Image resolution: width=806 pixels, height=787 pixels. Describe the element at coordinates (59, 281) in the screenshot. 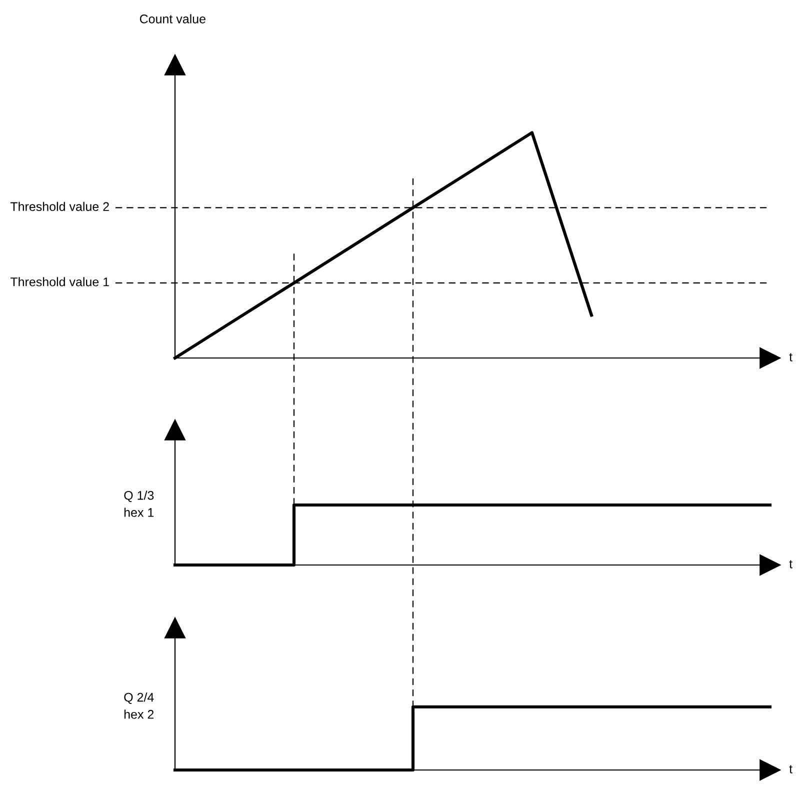

I see `ref-line-label: Threshold value 1` at that location.